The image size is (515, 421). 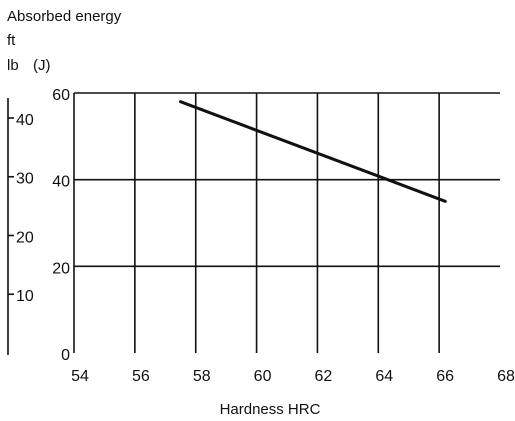 What do you see at coordinates (25, 179) in the screenshot?
I see `ftlb-tick-label-30: 30` at bounding box center [25, 179].